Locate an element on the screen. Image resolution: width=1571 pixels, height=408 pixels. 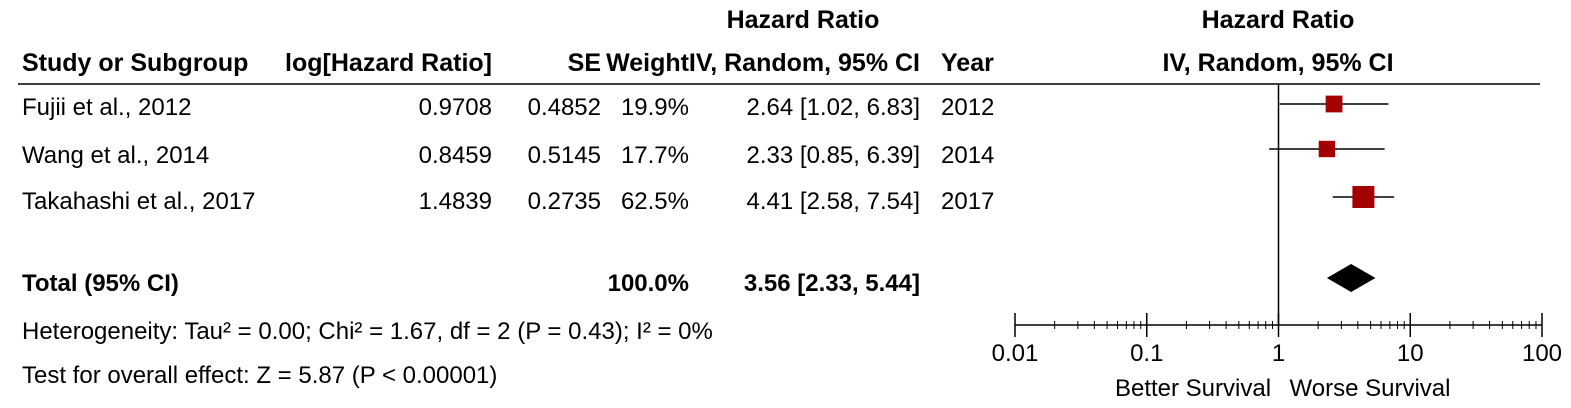
study-weight: 17.7% is located at coordinates (655, 155).